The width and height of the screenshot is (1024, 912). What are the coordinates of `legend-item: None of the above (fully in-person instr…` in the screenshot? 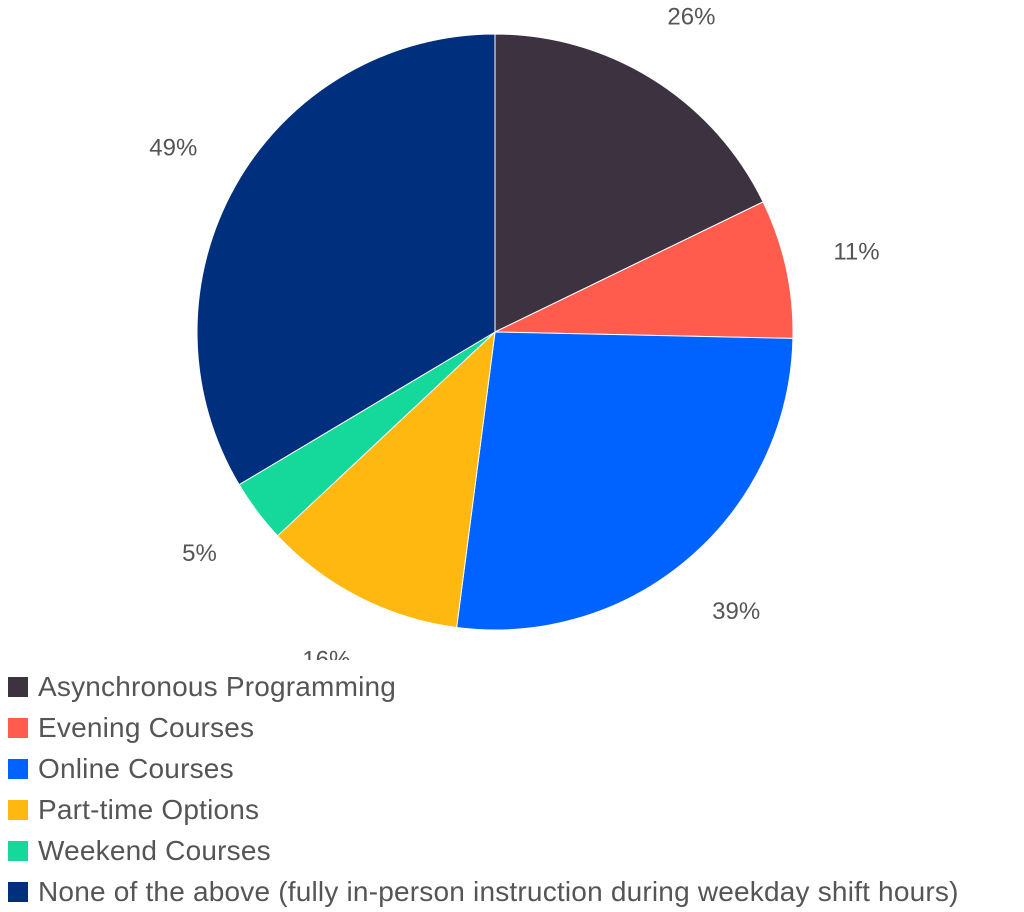 It's located at (483, 891).